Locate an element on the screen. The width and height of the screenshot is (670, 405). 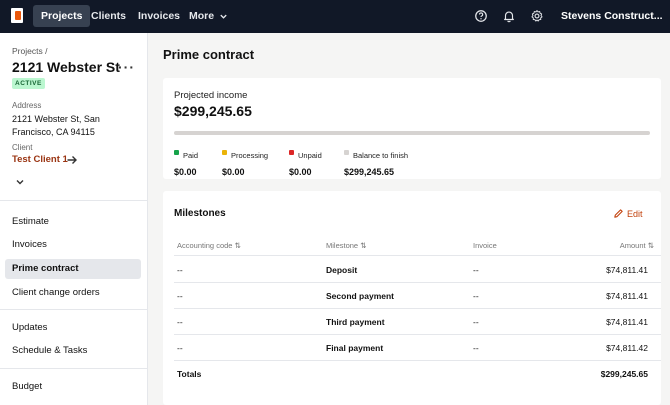
table-row: -- Final payment -- $74,811.42 is located at coordinates (417, 348).